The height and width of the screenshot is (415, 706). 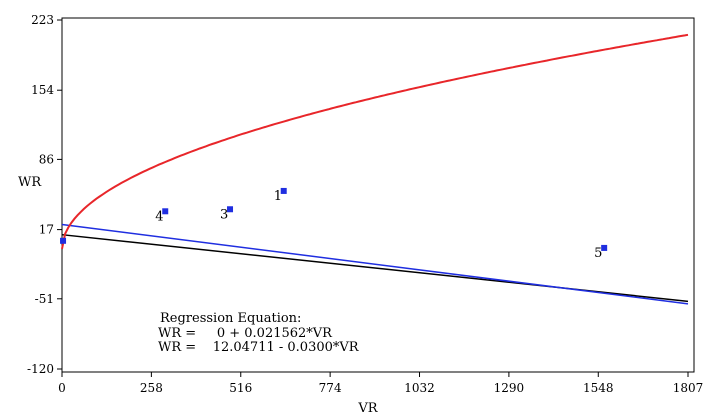 I want to click on x-tick-label: 0, so click(x=62, y=388).